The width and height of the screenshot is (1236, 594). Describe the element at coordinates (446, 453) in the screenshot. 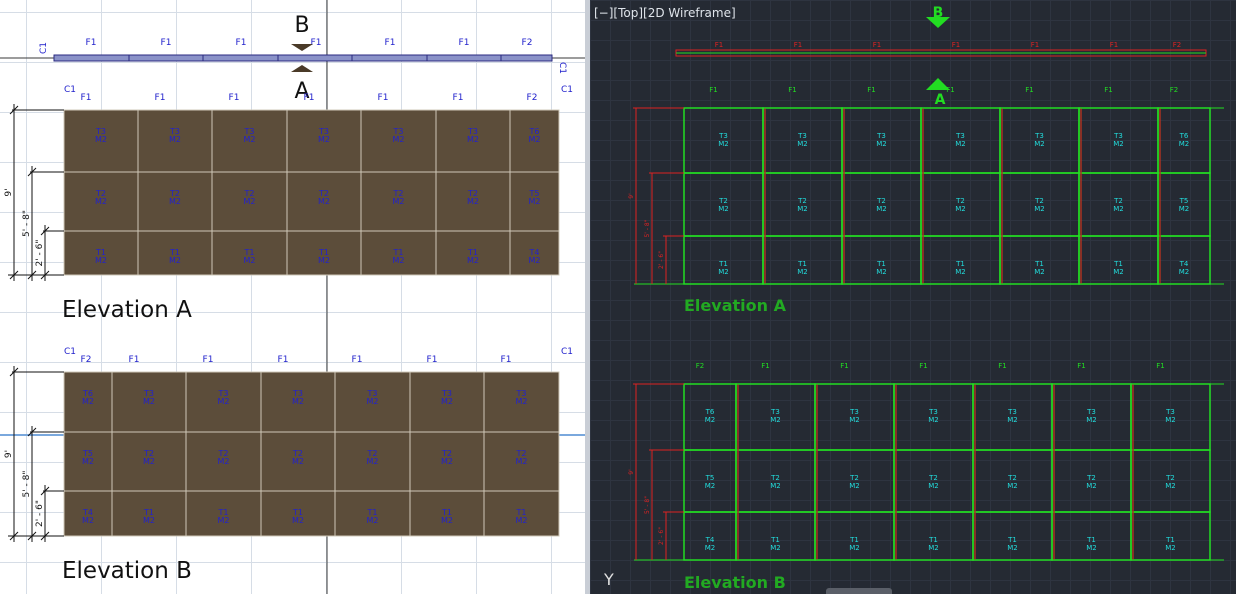

I see `panel-tag-type: T2` at that location.